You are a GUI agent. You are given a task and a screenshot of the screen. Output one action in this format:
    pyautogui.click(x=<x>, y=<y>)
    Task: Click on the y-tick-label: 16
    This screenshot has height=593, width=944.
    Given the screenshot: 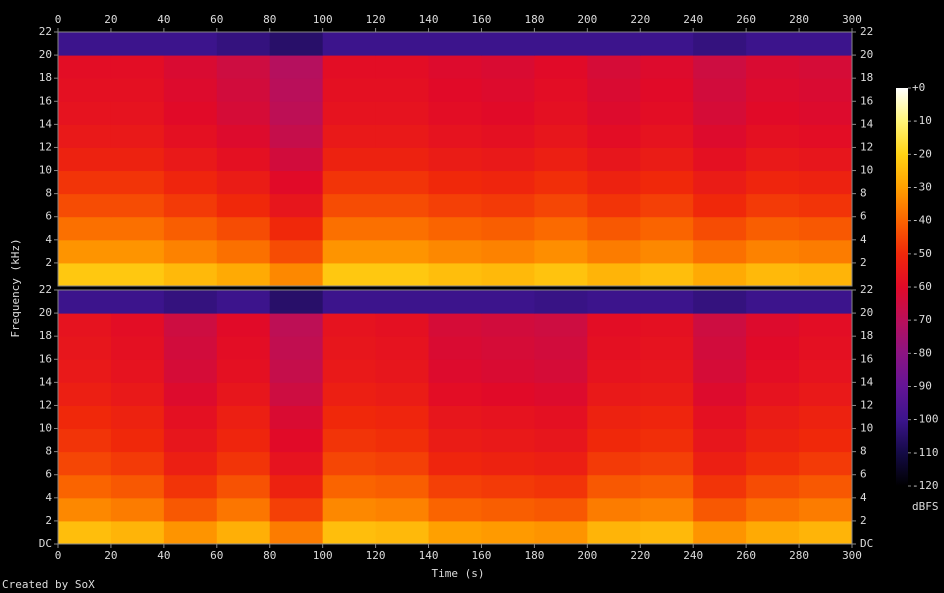 What is the action you would take?
    pyautogui.click(x=45, y=100)
    